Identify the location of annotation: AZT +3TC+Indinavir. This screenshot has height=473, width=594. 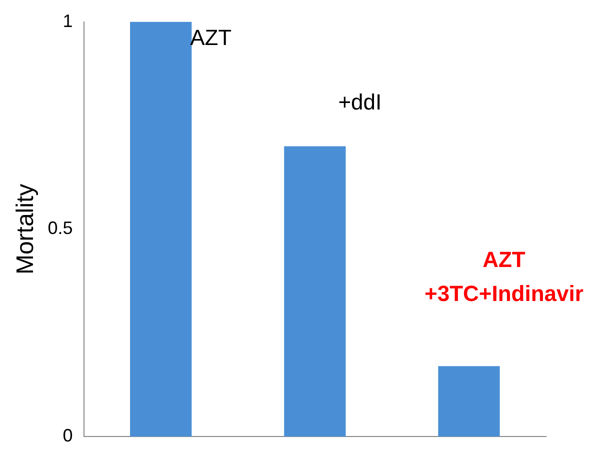
(504, 276).